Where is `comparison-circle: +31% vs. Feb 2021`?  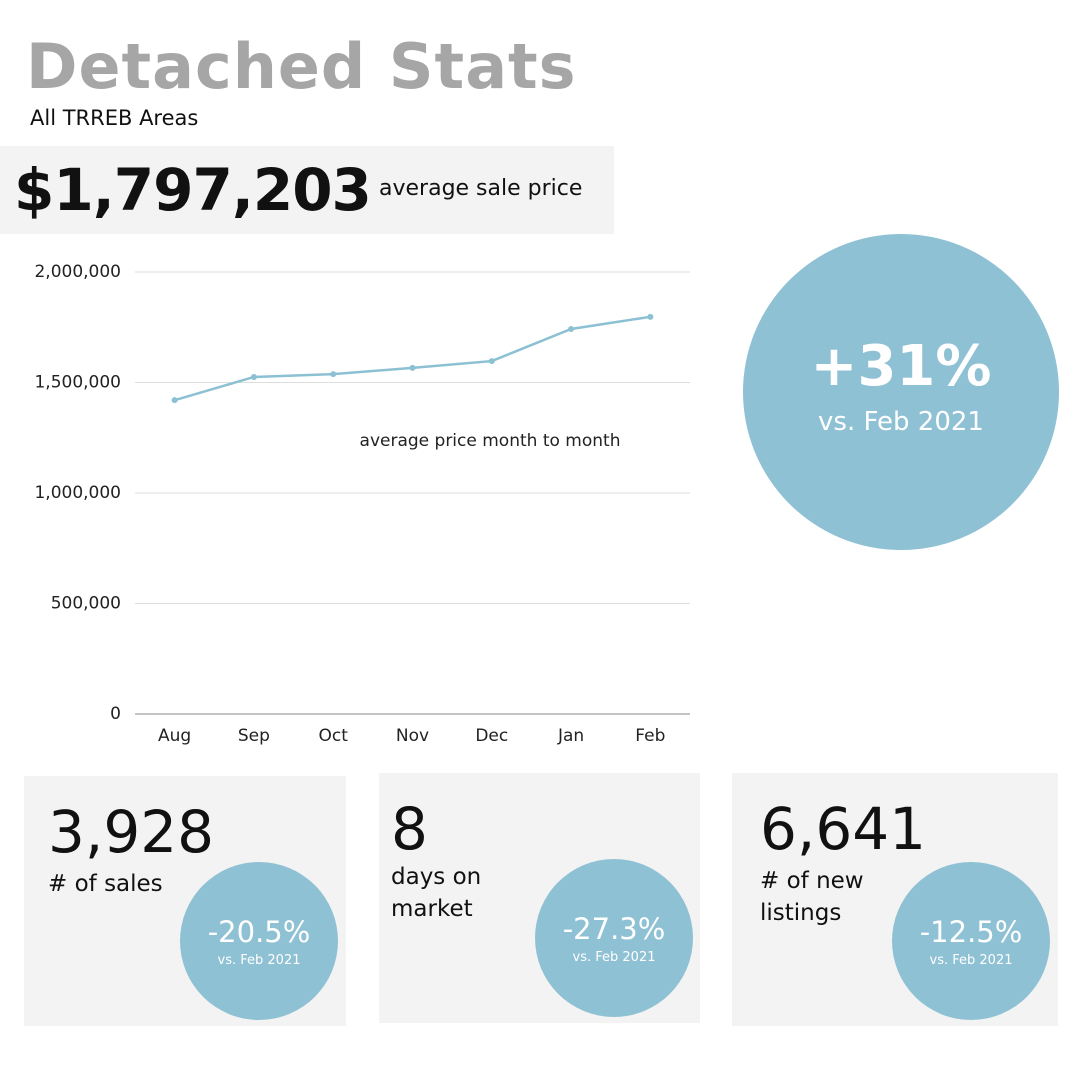 comparison-circle: +31% vs. Feb 2021 is located at coordinates (901, 392).